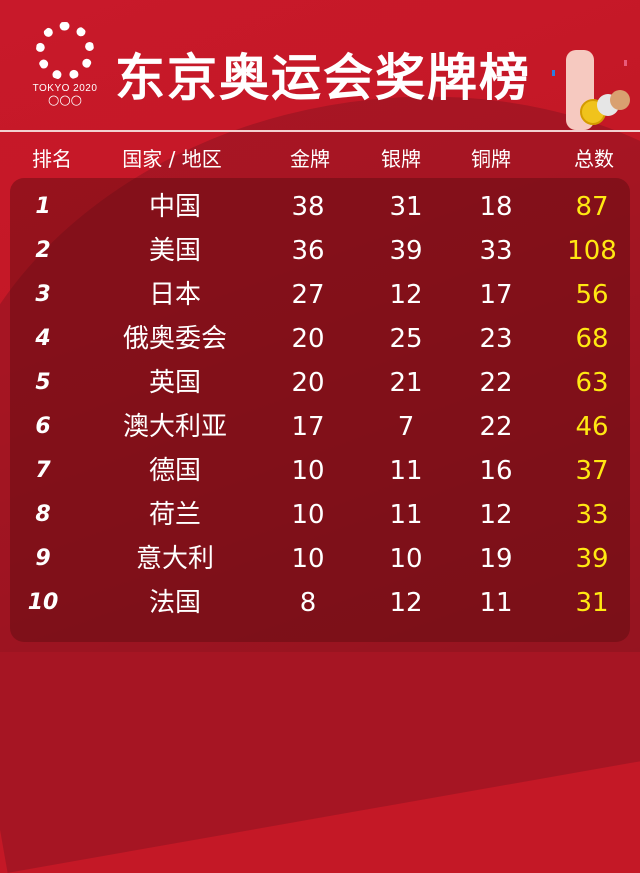 This screenshot has width=640, height=873. What do you see at coordinates (406, 559) in the screenshot?
I see `cell-silver: 10` at bounding box center [406, 559].